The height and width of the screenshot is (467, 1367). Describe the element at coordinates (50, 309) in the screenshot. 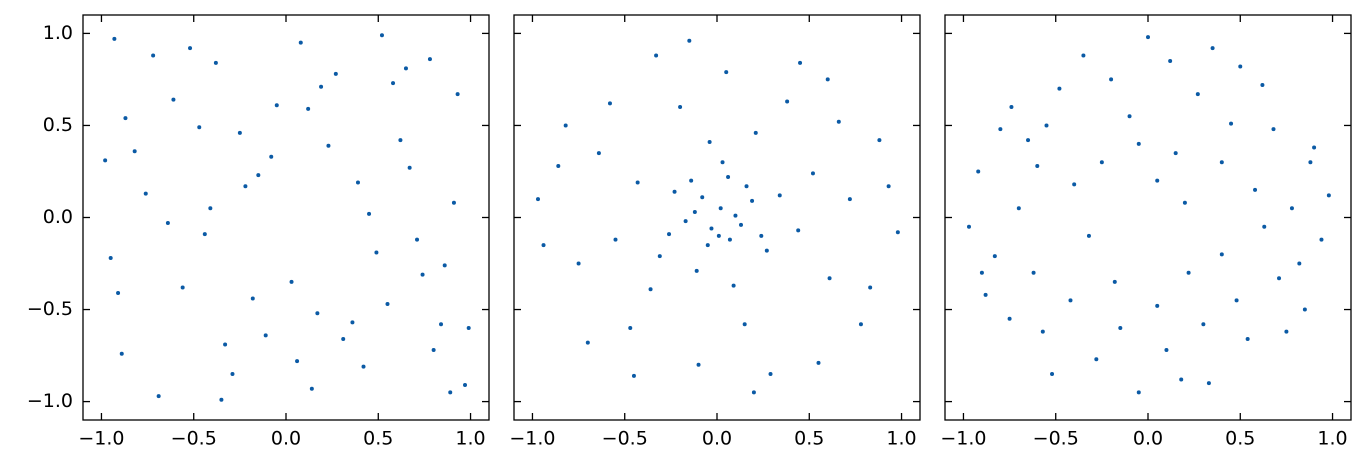

I see `y-tick-label: −0.5` at that location.